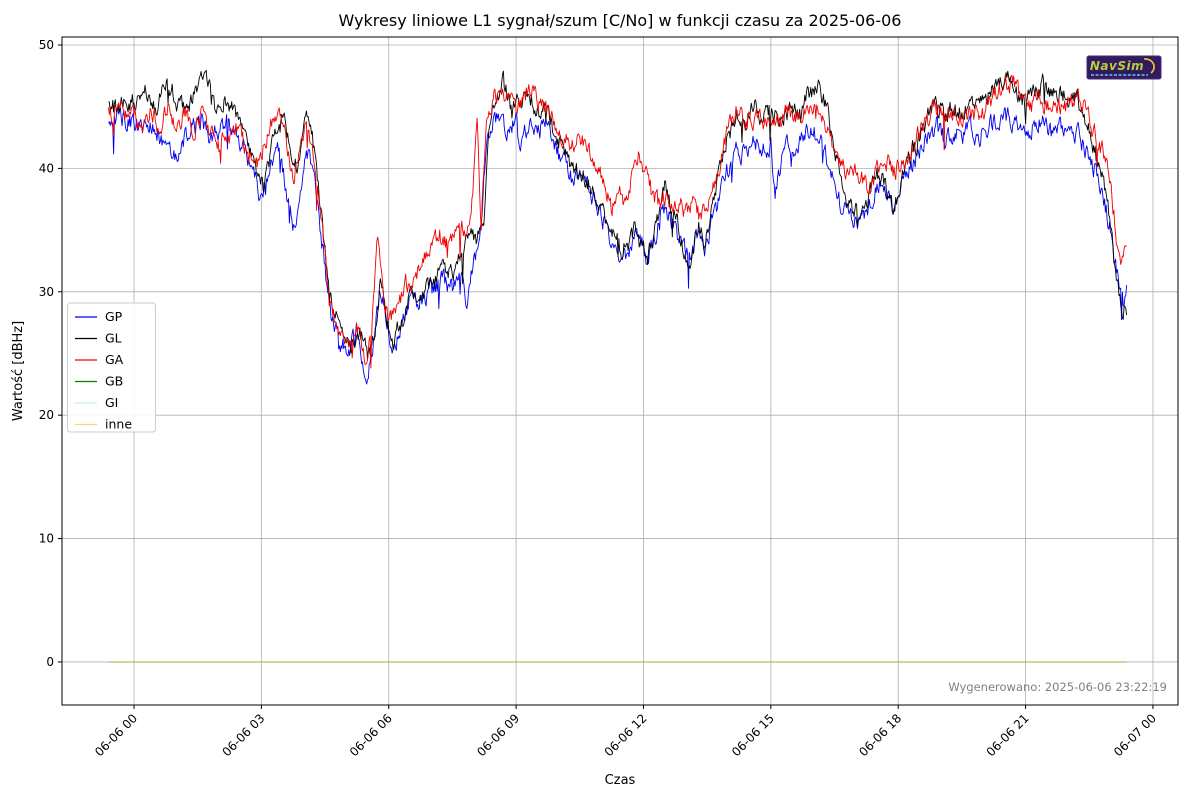  I want to click on legend-item: inne, so click(103, 424).